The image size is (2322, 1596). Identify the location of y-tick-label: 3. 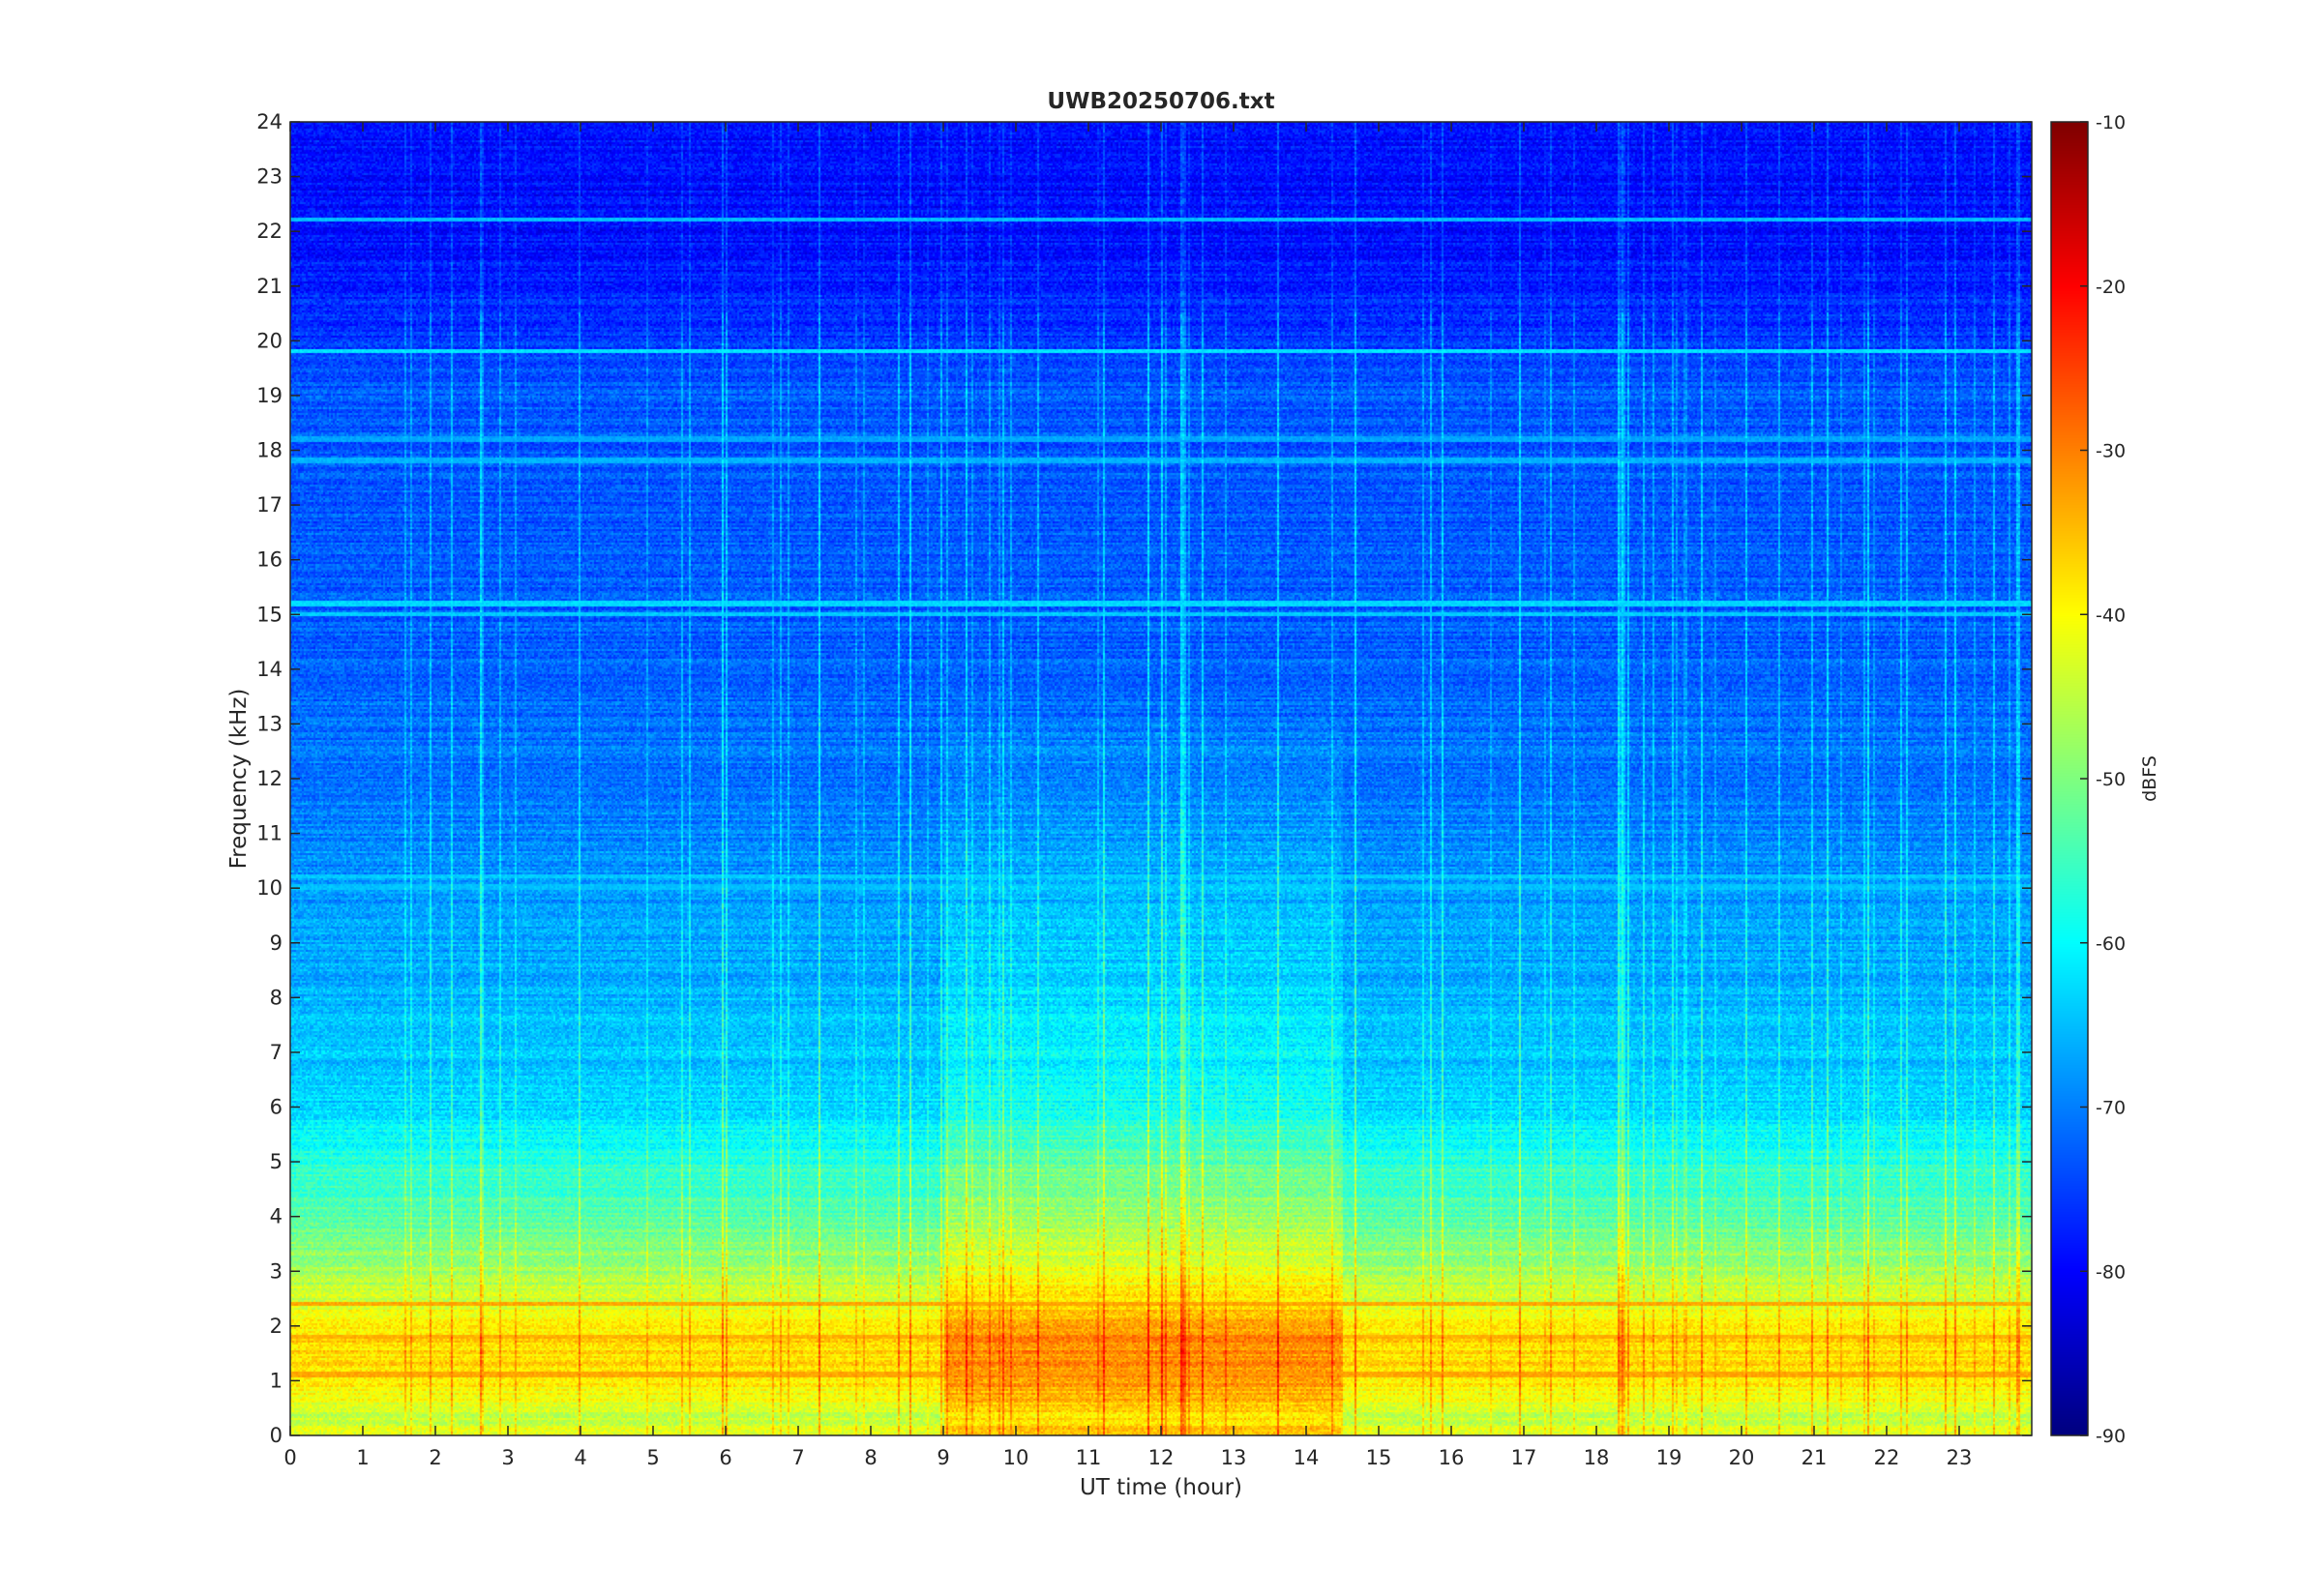
(276, 1271).